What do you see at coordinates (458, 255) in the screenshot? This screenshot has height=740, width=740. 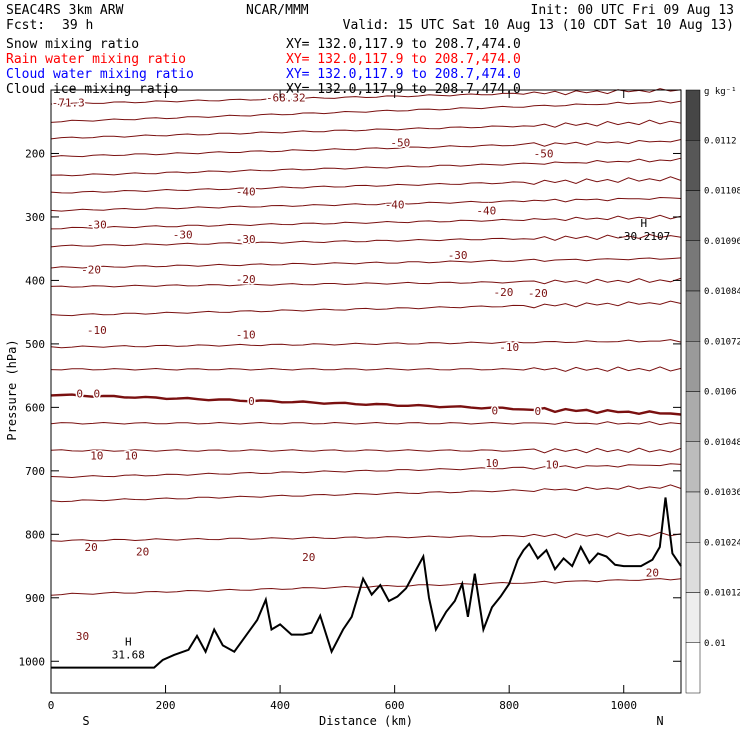 I see `contour-label-10: -30` at bounding box center [458, 255].